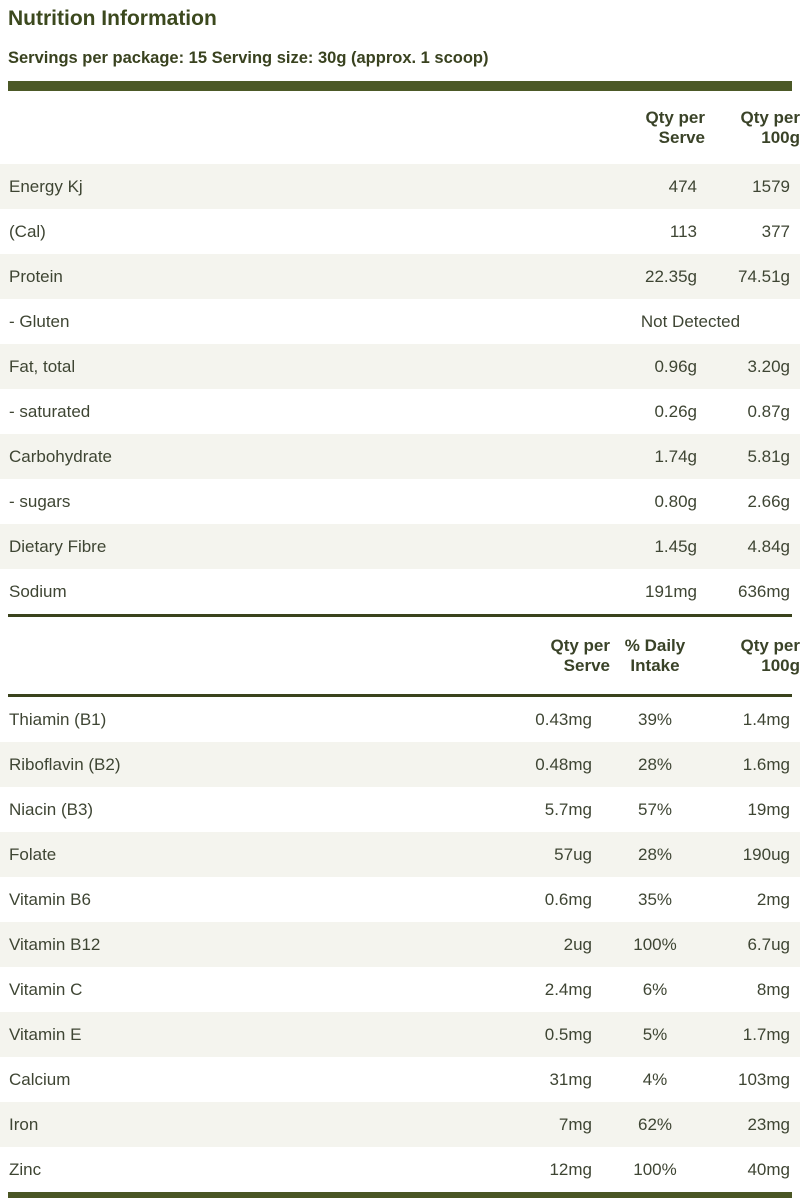 This screenshot has height=1198, width=800. I want to click on merged-value: Not Detected, so click(690, 321).